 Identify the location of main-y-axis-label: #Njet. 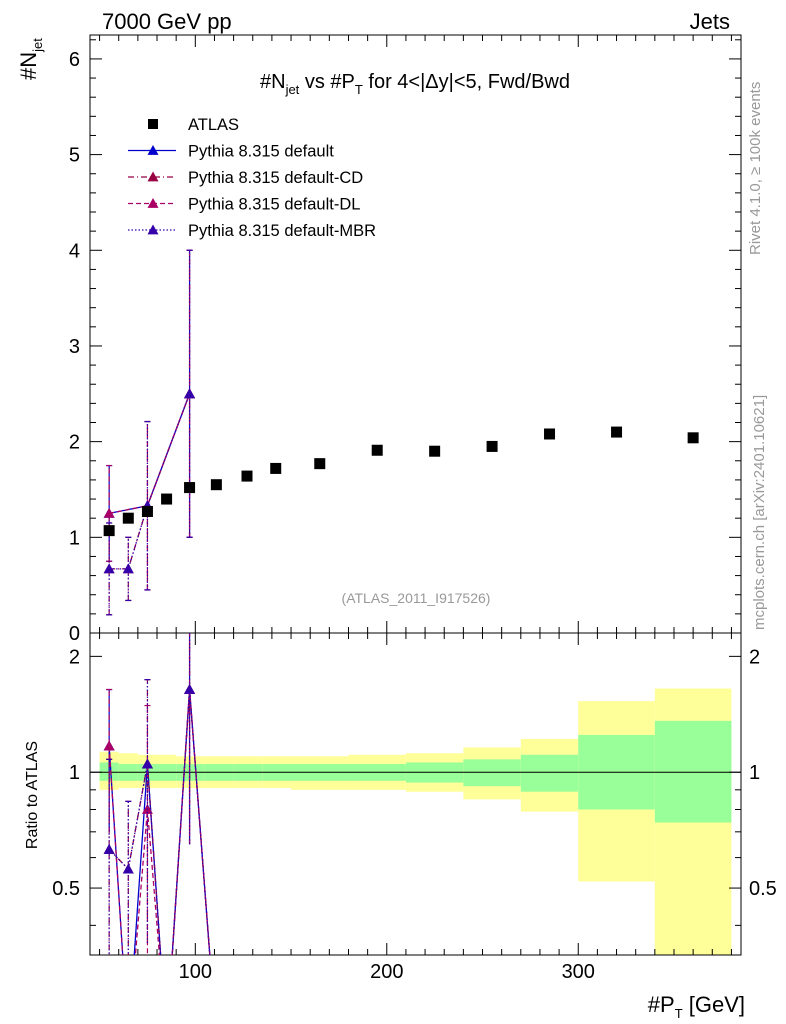
(30, 59).